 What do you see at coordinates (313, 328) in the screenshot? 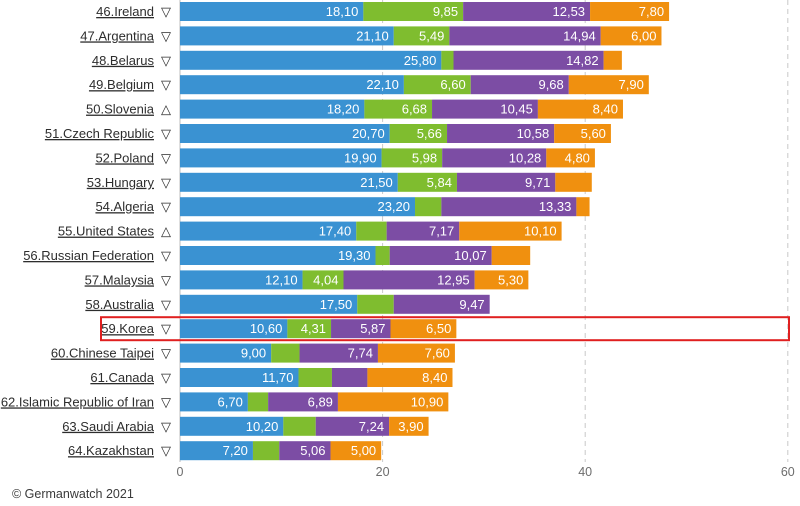
I see `bar-value-label: 4,31` at bounding box center [313, 328].